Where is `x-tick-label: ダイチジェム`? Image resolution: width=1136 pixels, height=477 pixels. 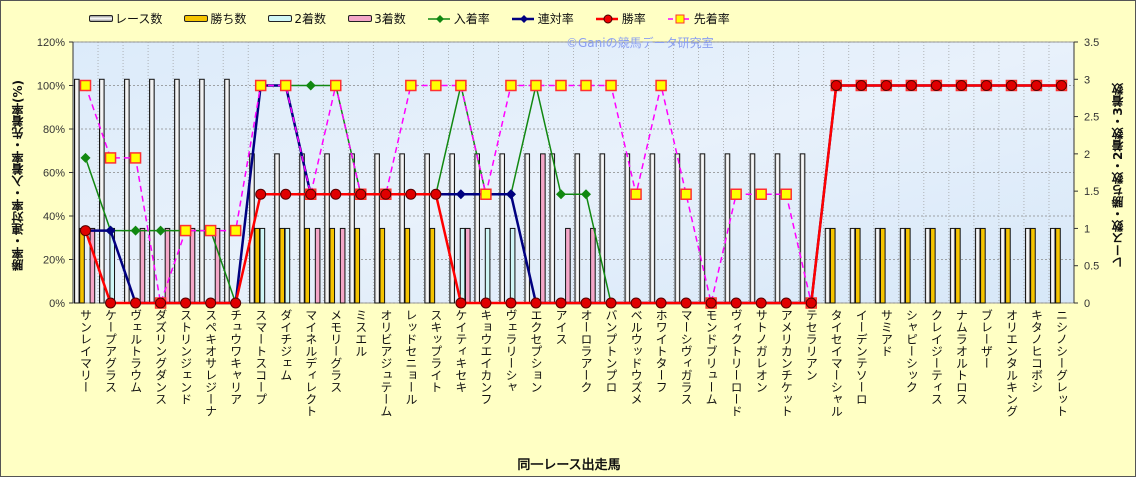
x-tick-label: ダイチジェム is located at coordinates (286, 345).